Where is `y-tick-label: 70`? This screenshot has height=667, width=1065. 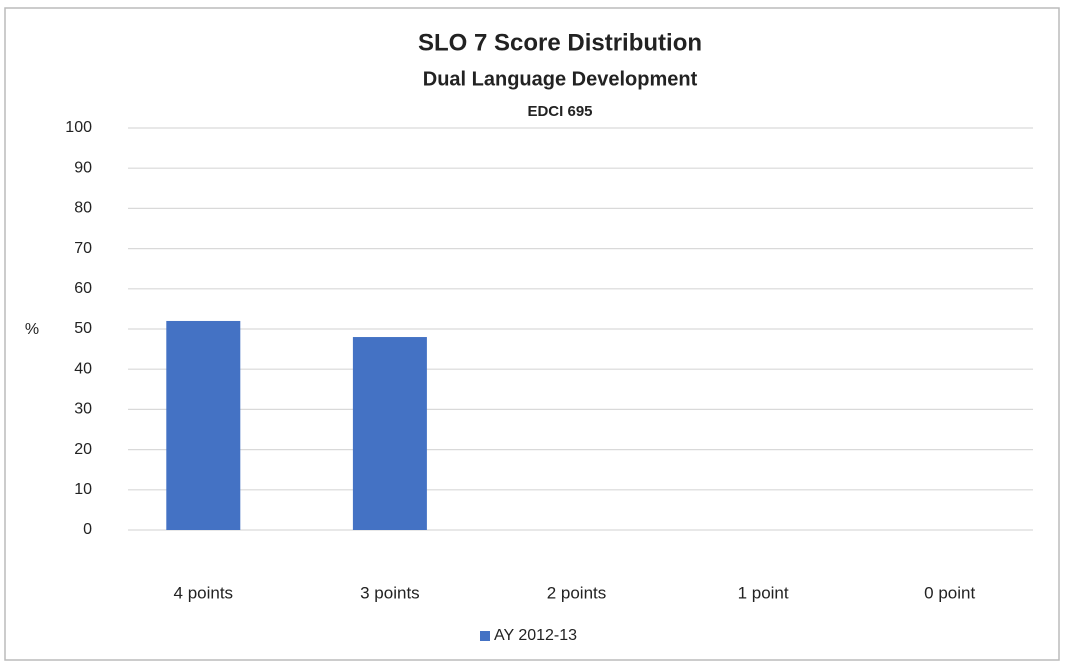
y-tick-label: 70 is located at coordinates (83, 248).